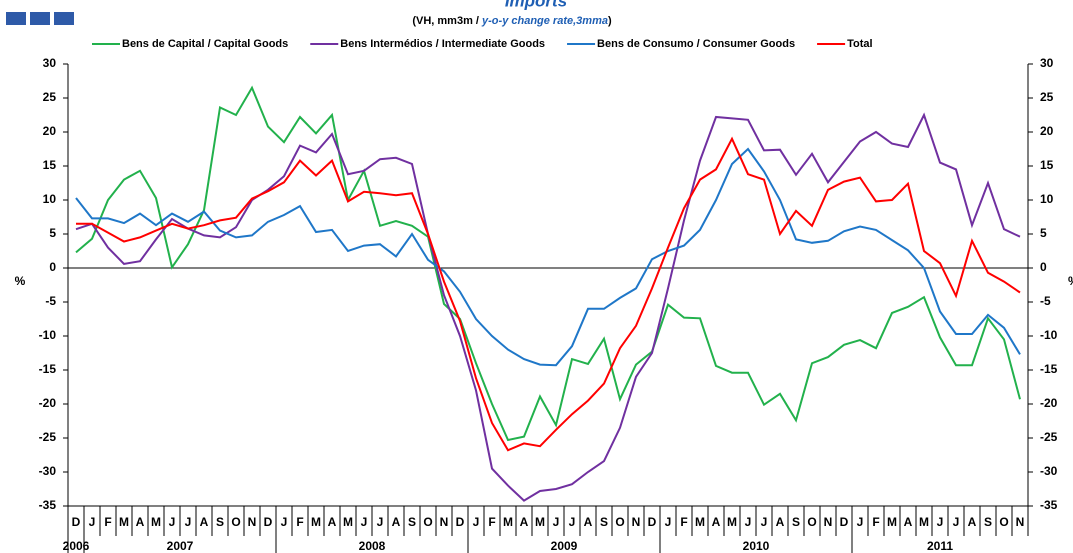  Describe the element at coordinates (48, 369) in the screenshot. I see `y-tick-label: -15` at that location.